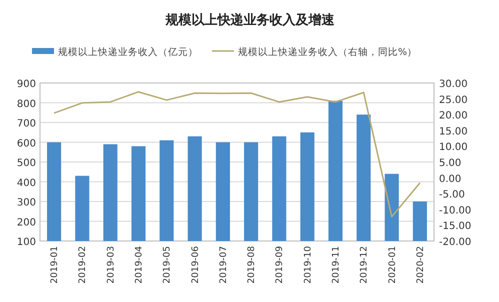 The width and height of the screenshot is (499, 302). I want to click on y-tick-label: 200, so click(26, 222).